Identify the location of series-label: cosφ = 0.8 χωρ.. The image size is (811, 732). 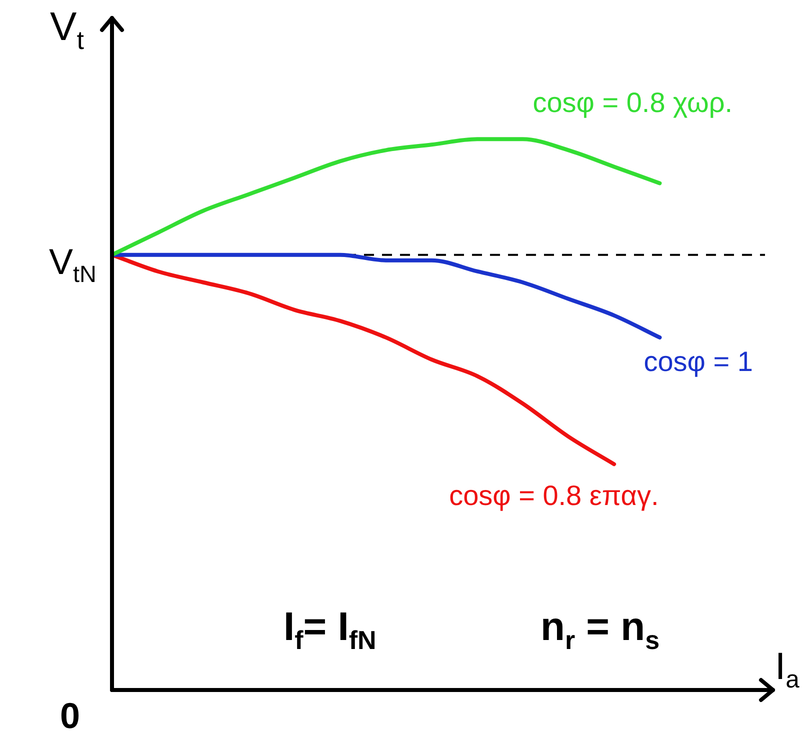
(632, 103).